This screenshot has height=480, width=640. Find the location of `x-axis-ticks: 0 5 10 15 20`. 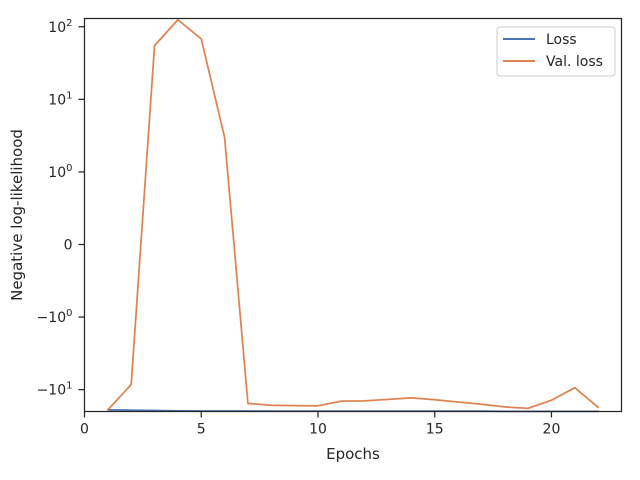

x-axis-ticks: 0 5 10 15 20 is located at coordinates (320, 424).